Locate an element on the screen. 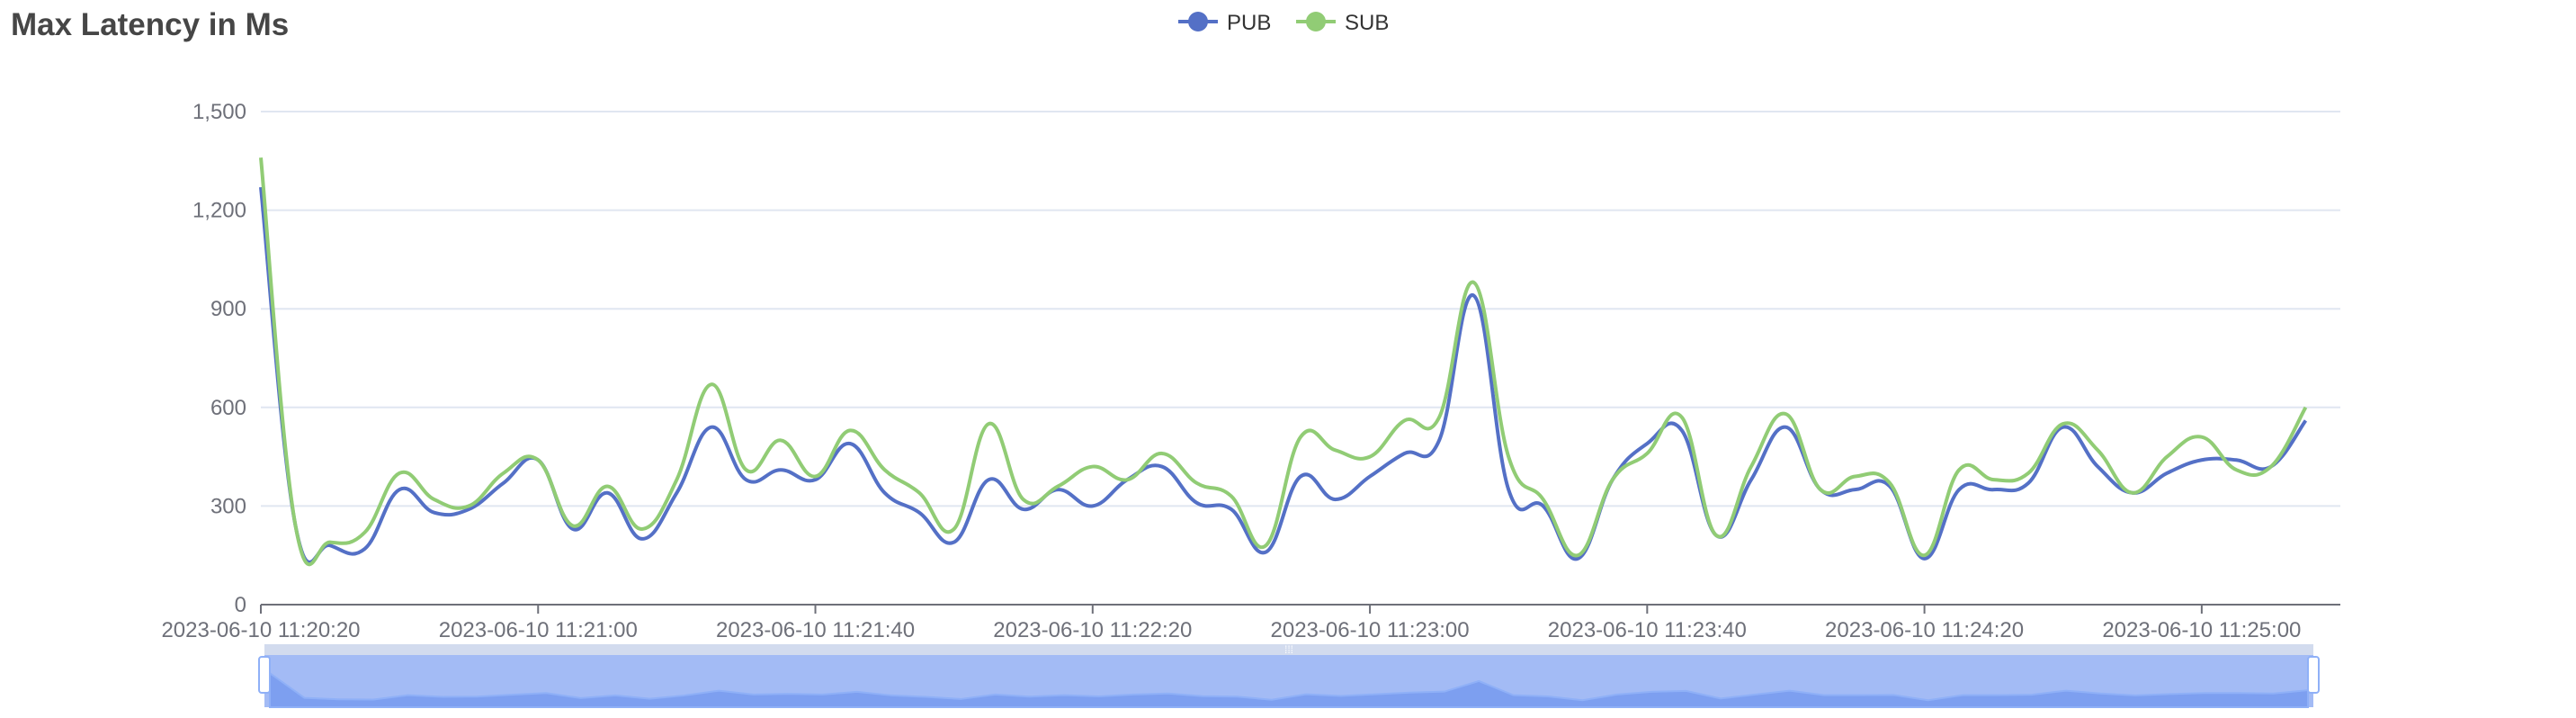  legend-label: PUB is located at coordinates (1249, 23).